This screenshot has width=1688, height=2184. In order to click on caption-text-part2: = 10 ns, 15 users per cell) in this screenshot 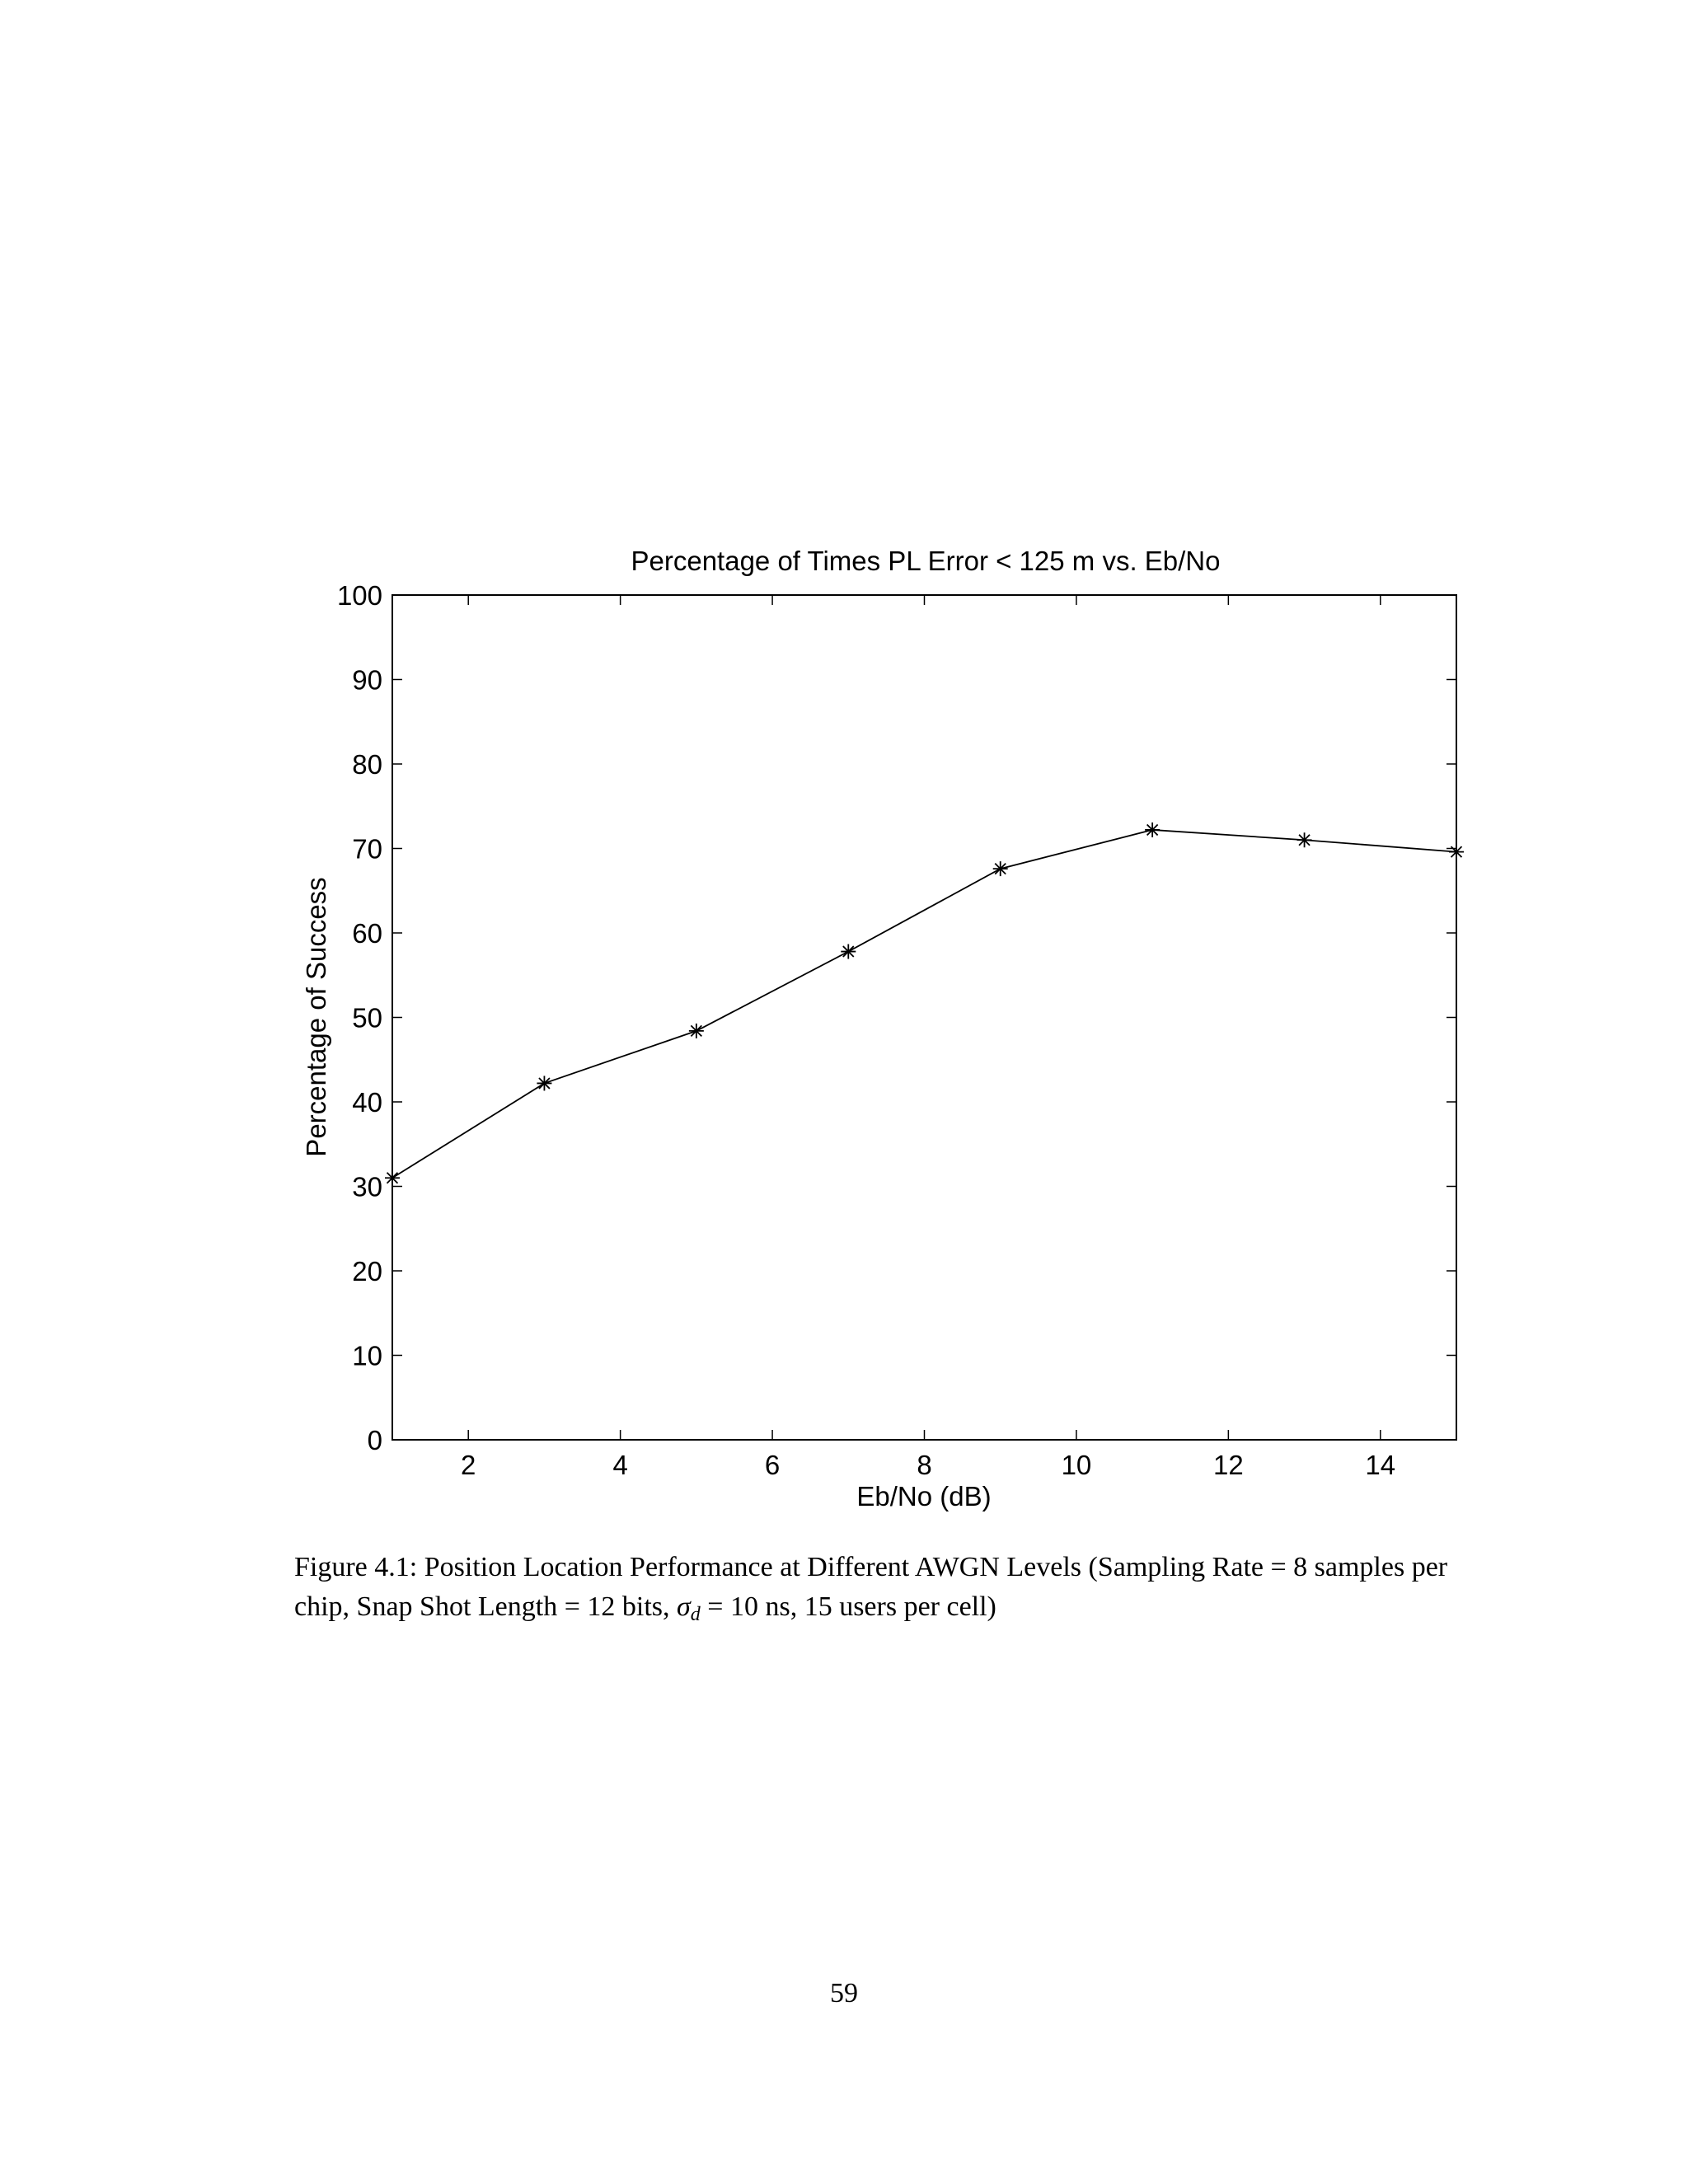, I will do `click(848, 1606)`.